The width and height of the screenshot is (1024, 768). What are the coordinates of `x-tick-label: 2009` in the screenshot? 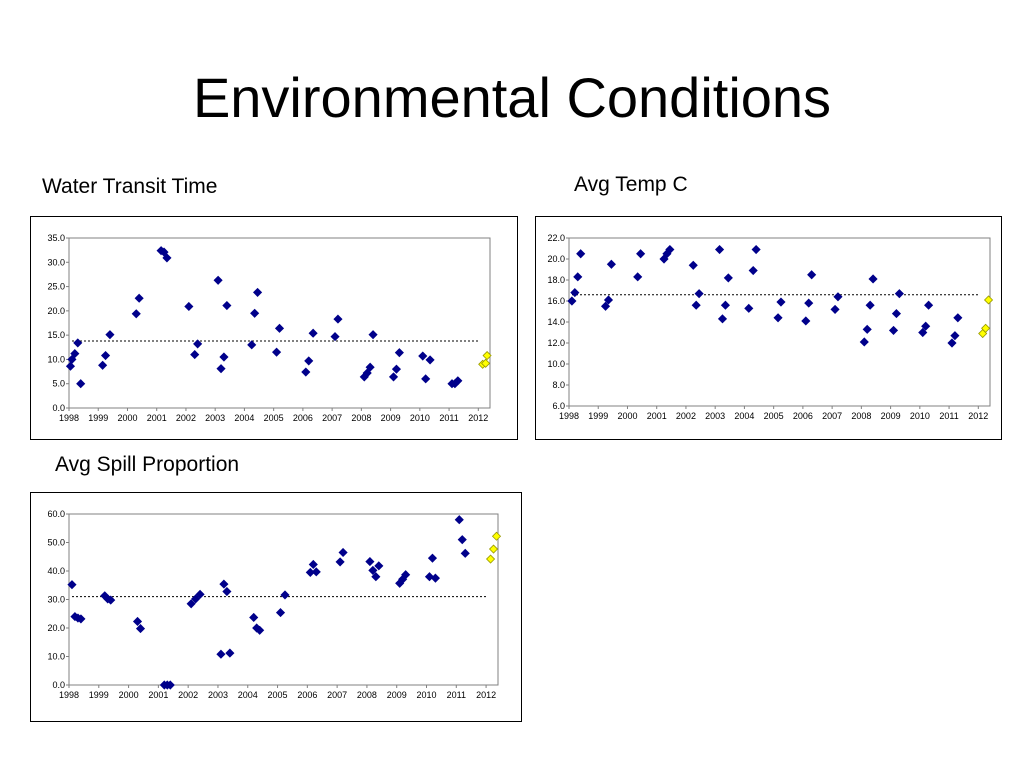 It's located at (391, 418).